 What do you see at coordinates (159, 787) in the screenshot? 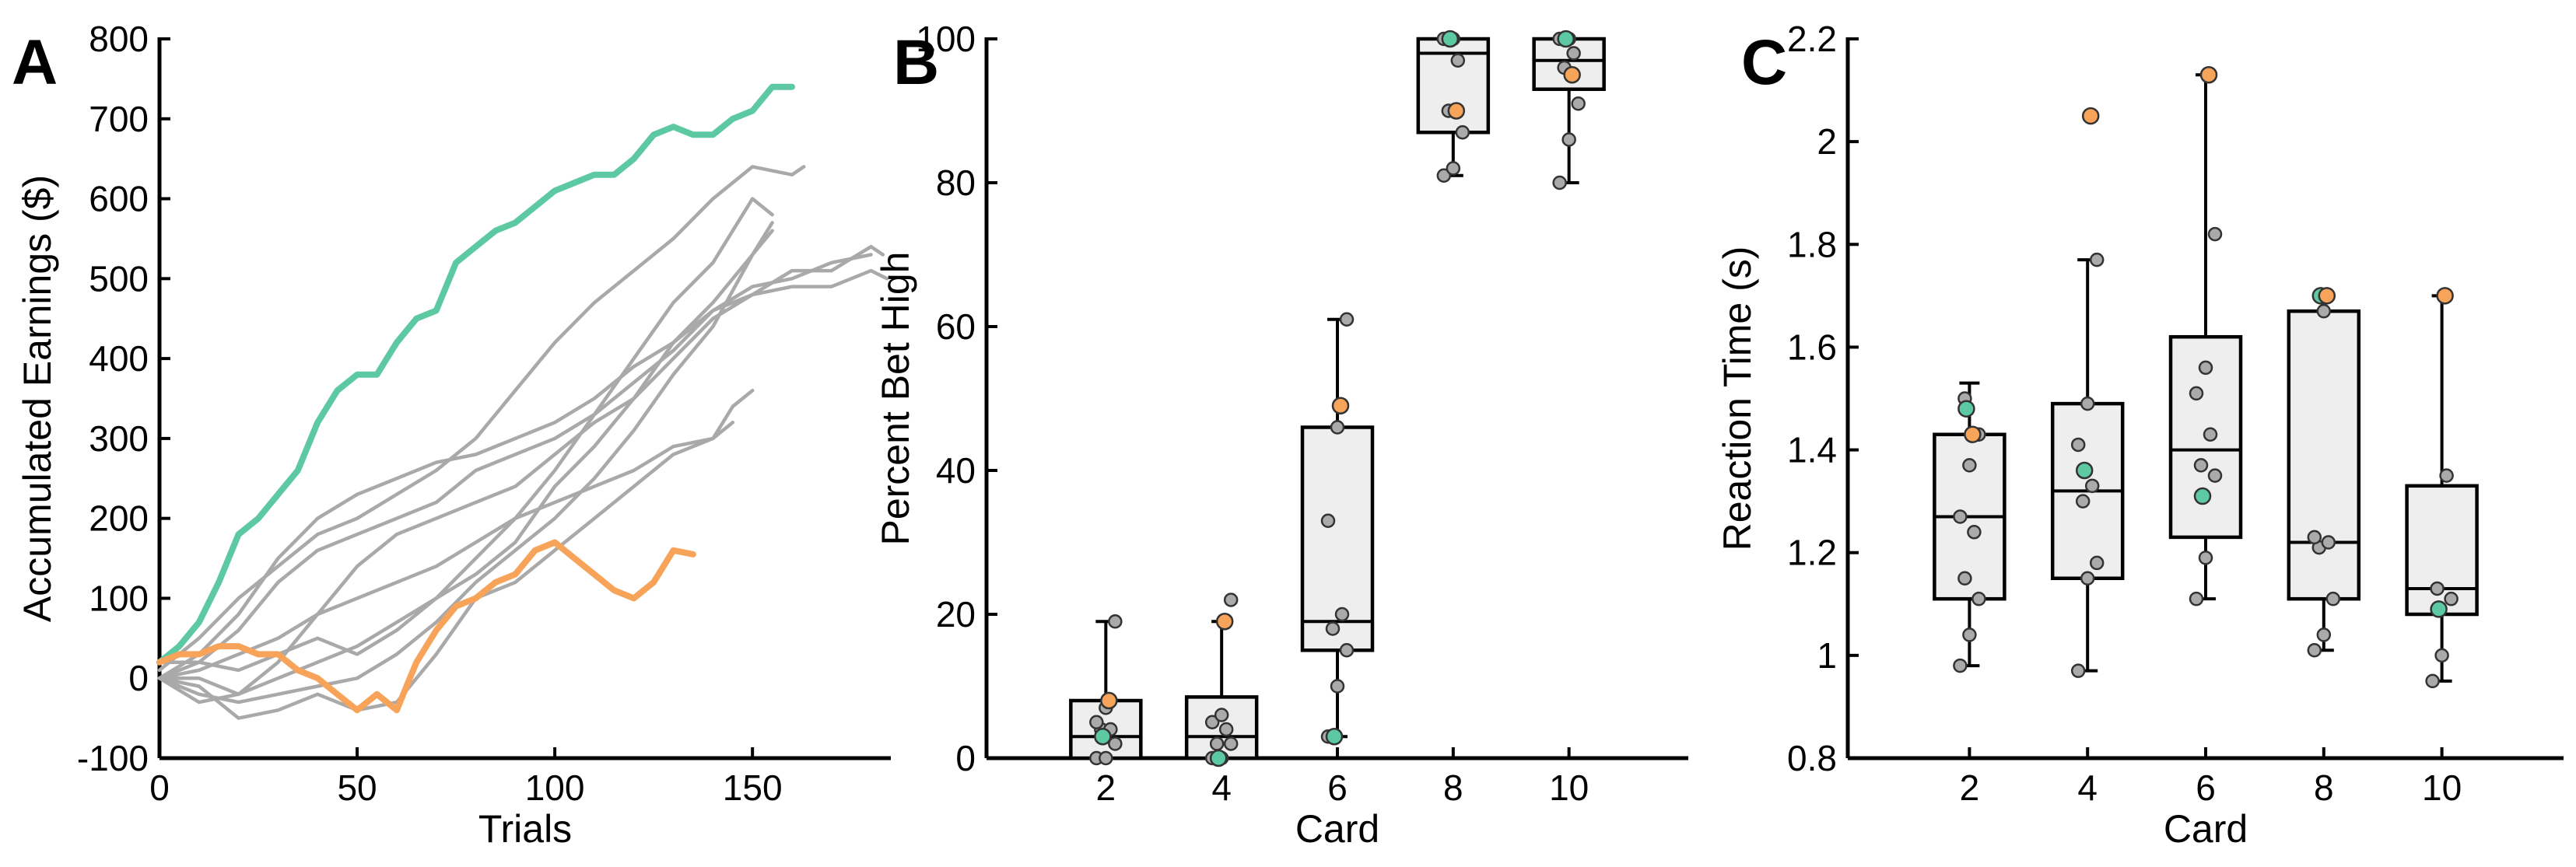
I see `panel-a-x-tick-label: 0` at bounding box center [159, 787].